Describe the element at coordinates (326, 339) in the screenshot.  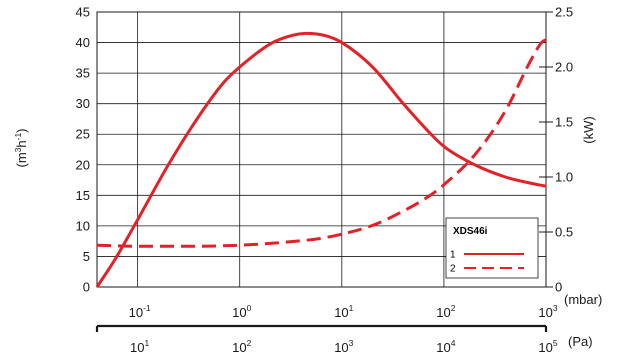
I see `x-axis-ticks-pa: 10¹ 10² 10³ 10⁴ 10⁵` at that location.